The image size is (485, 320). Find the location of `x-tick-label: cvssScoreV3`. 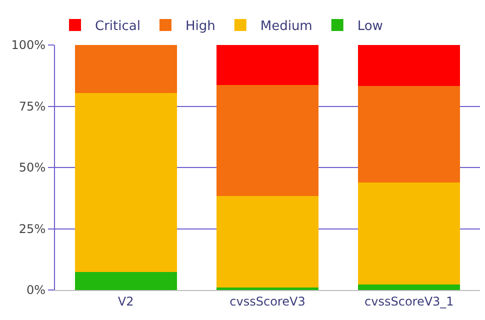

x-tick-label: cvssScoreV3 is located at coordinates (268, 301).